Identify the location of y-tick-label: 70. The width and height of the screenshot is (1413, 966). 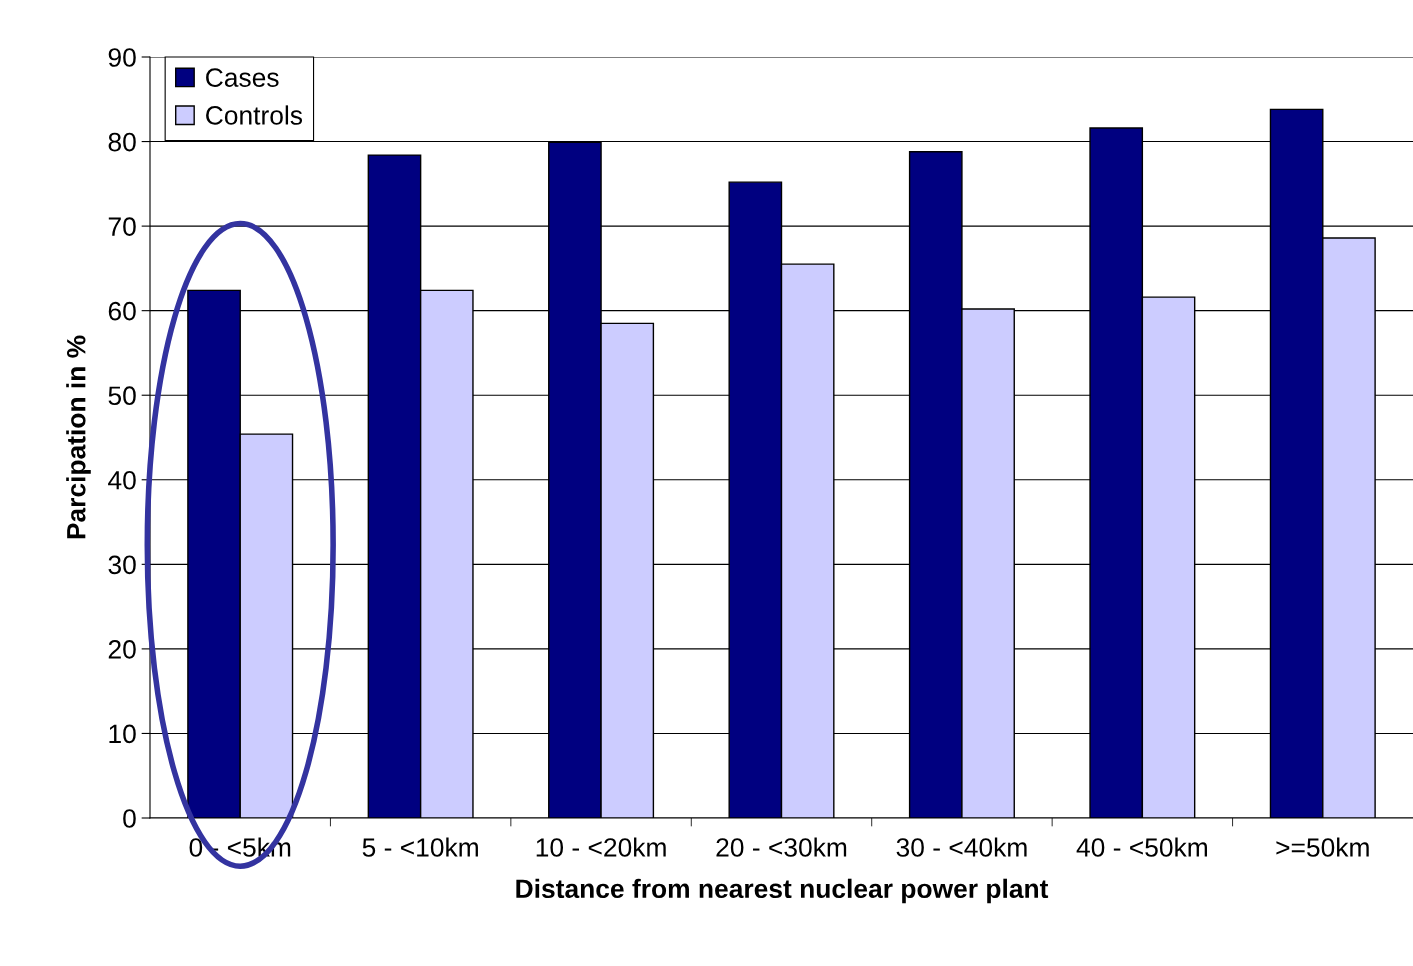
(122, 226).